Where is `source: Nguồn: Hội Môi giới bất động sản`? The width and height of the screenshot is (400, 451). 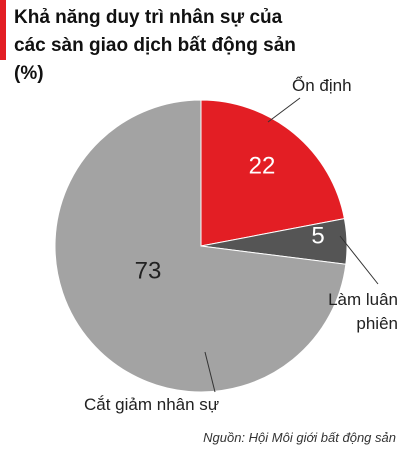
source: Nguồn: Hội Môi giới bất động sản is located at coordinates (299, 437).